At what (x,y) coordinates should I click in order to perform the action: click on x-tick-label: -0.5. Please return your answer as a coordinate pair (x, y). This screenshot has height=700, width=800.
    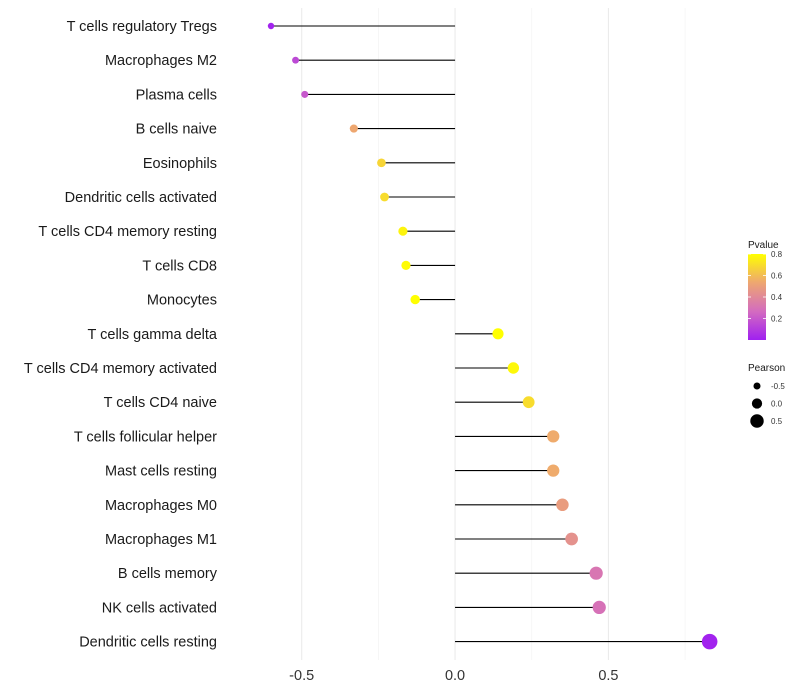
    Looking at the image, I should click on (301, 676).